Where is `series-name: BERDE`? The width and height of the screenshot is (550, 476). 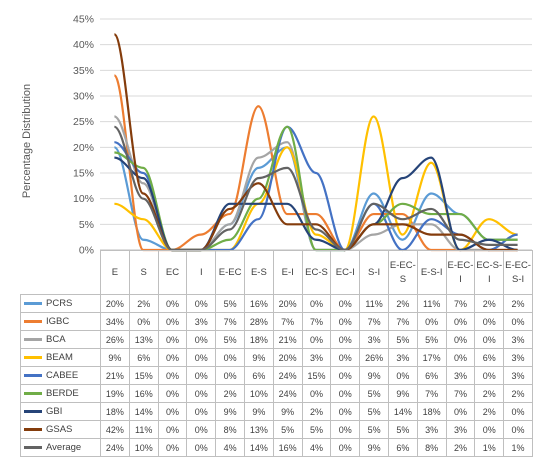
series-name: BERDE is located at coordinates (62, 393).